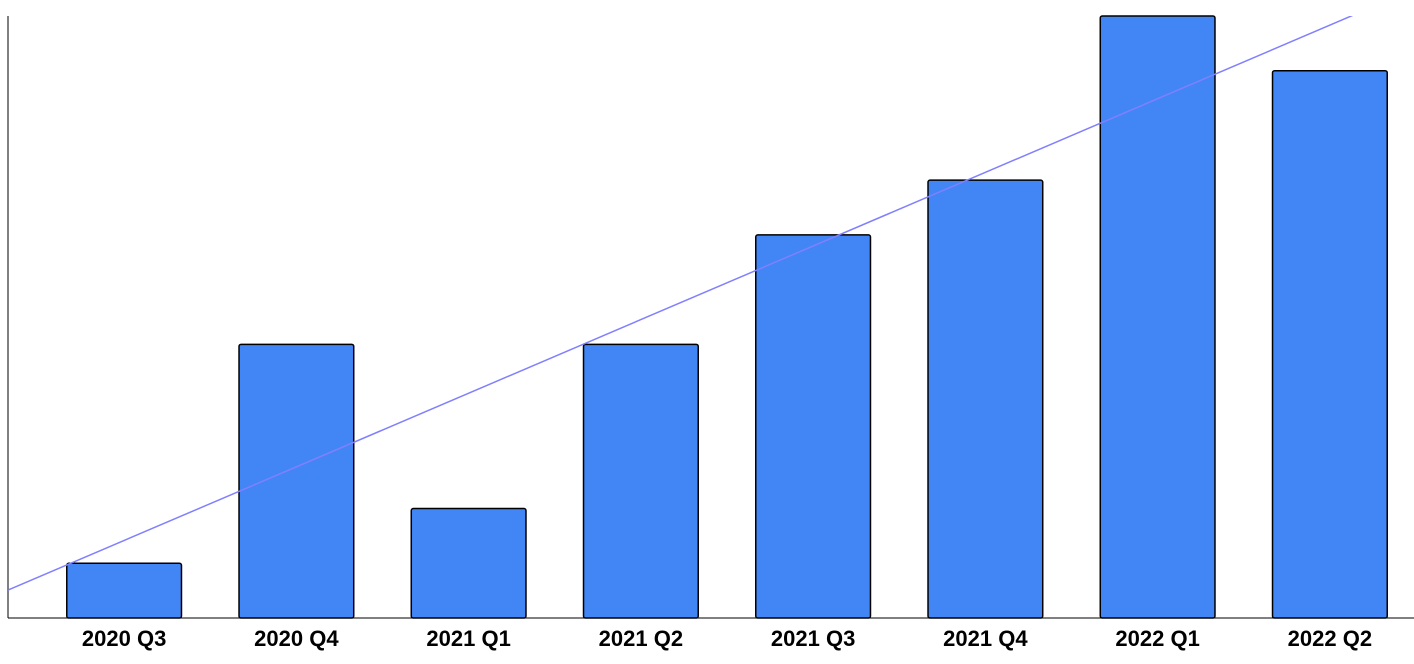  What do you see at coordinates (985, 638) in the screenshot?
I see `x-tick-label: 2021 Q4` at bounding box center [985, 638].